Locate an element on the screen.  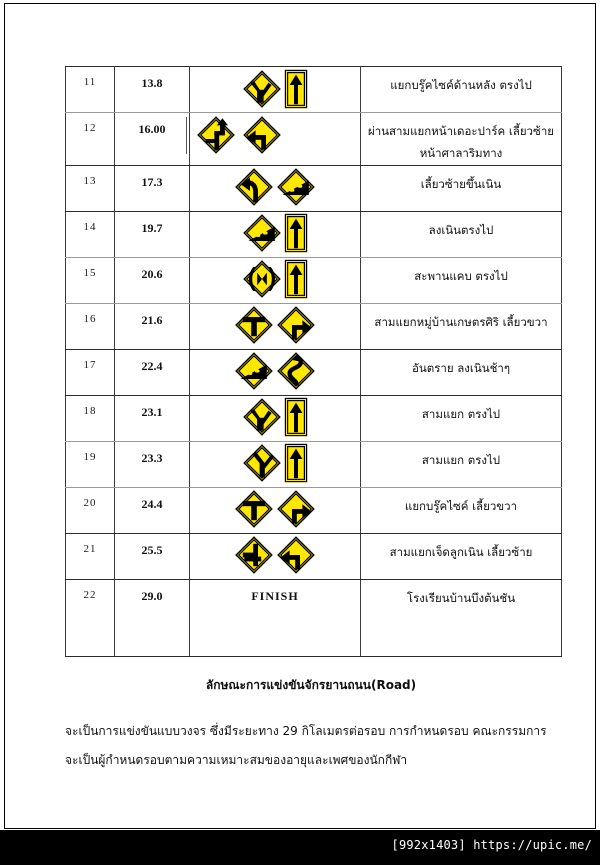
distance-value: 17.3 is located at coordinates (152, 181).